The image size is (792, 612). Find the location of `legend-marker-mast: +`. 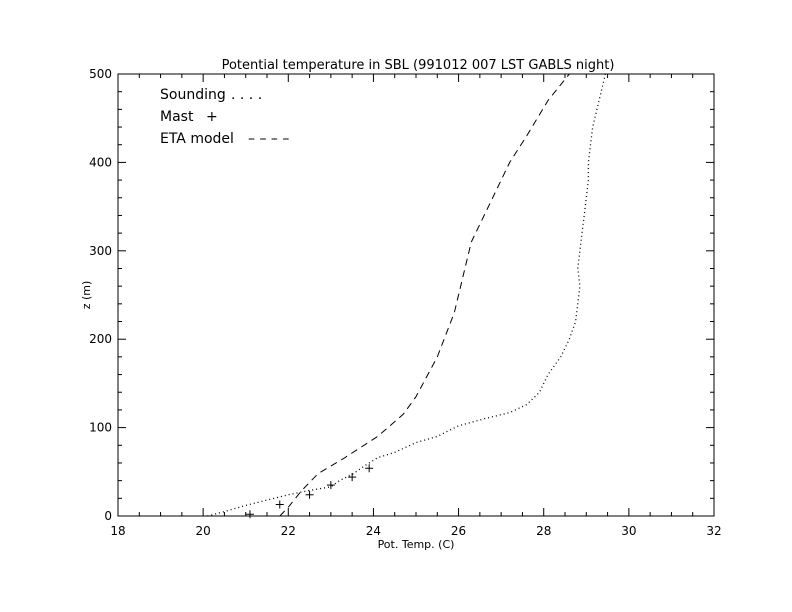

legend-marker-mast: + is located at coordinates (212, 117).